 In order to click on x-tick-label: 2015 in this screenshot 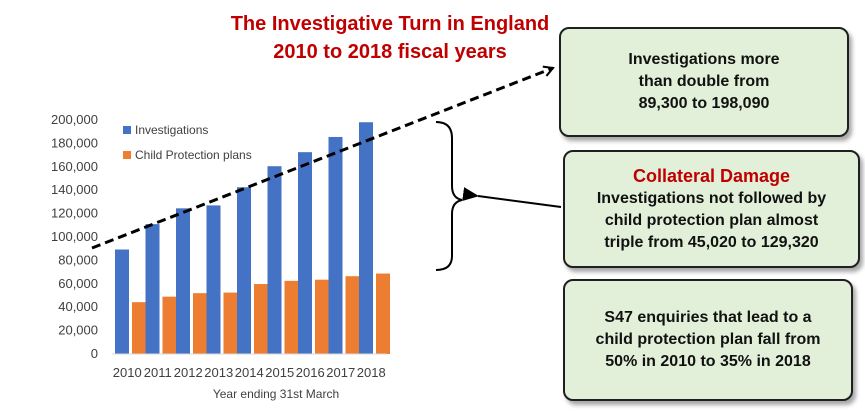, I will do `click(279, 372)`.